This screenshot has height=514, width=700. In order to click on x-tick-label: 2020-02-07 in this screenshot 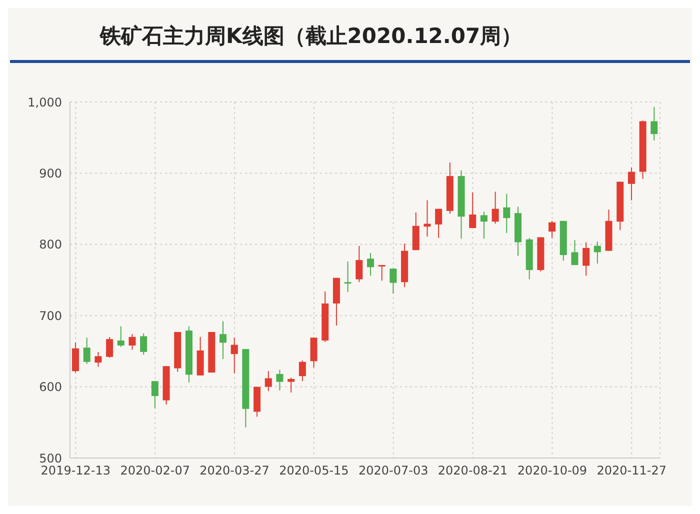, I will do `click(155, 471)`.